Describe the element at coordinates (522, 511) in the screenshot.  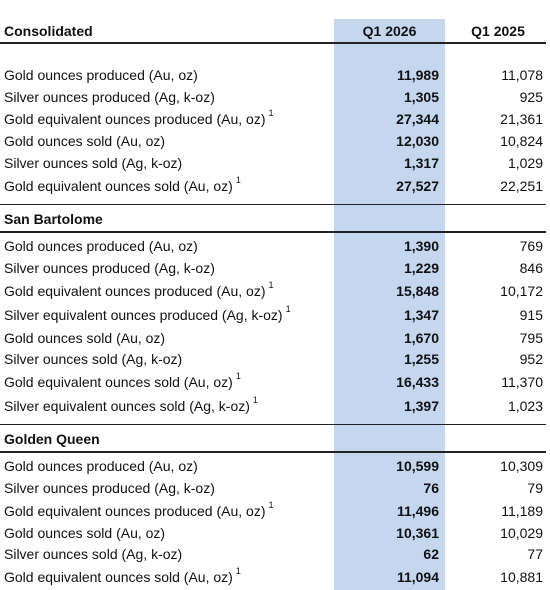
I see `value-q1-2025: 11,189` at that location.